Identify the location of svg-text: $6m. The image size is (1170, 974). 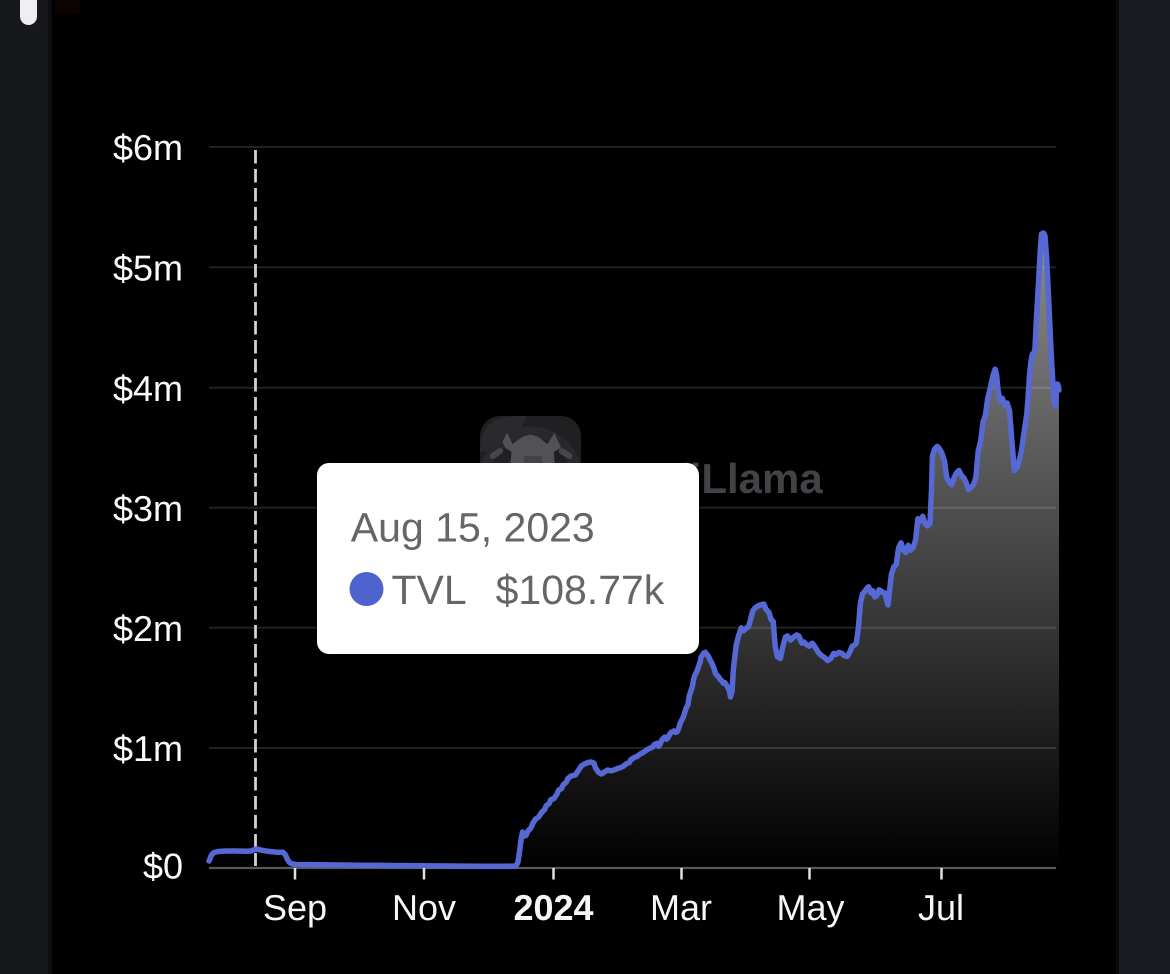
(148, 147).